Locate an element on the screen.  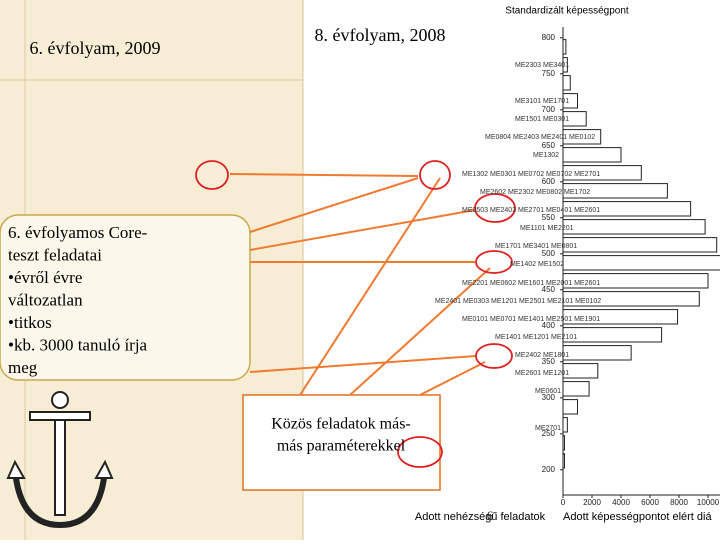
note-text: más paraméterekkel is located at coordinates (341, 446).